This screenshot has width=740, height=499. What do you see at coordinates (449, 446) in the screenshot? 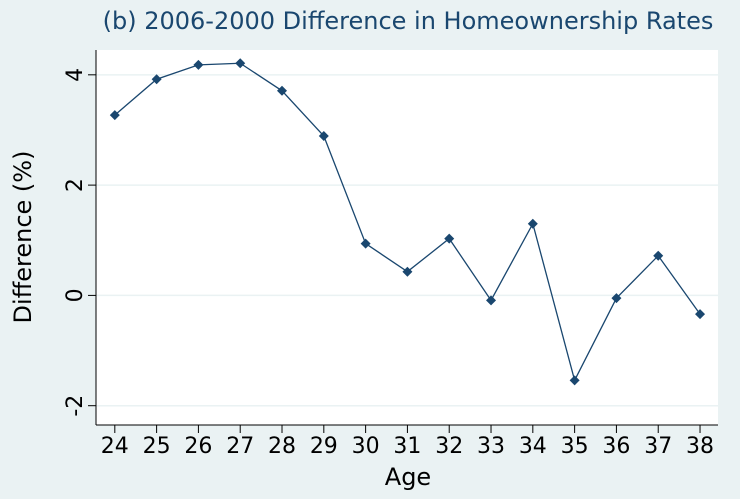
I see `x-tick-label: 32` at bounding box center [449, 446].